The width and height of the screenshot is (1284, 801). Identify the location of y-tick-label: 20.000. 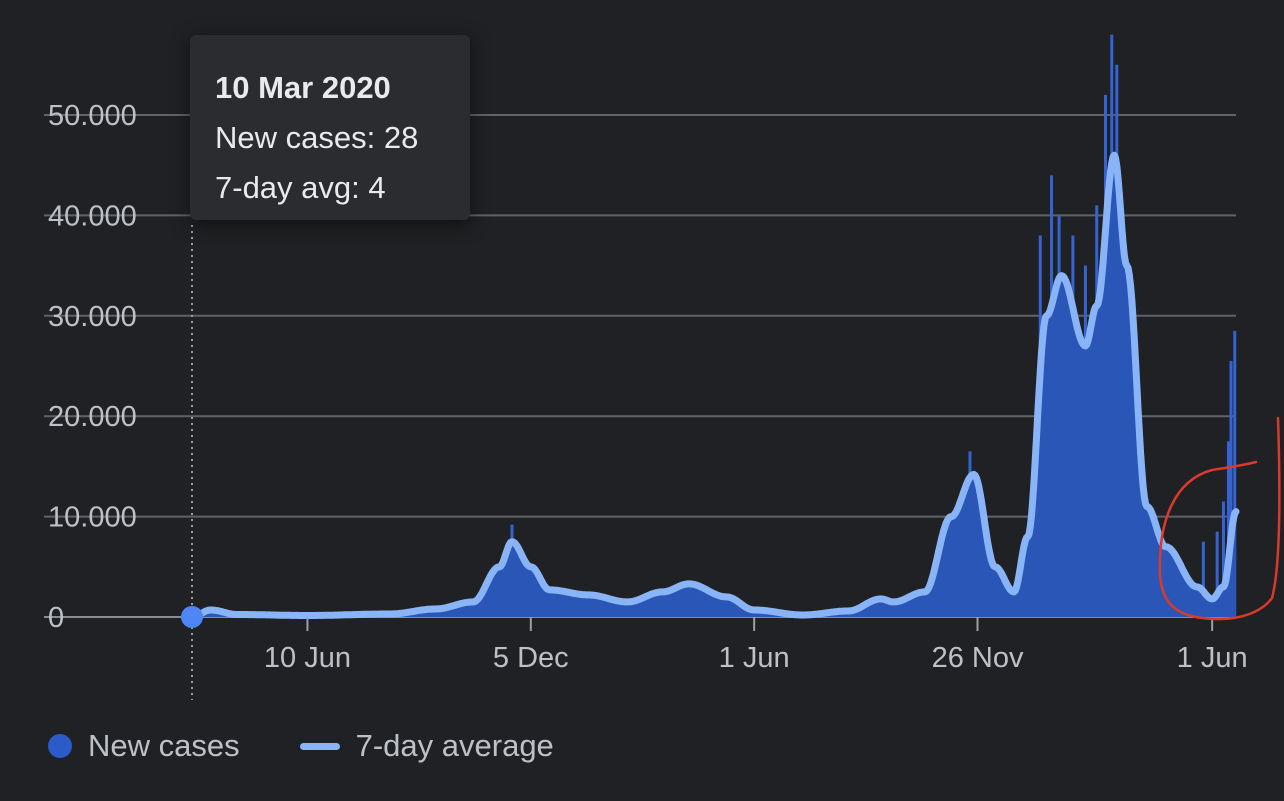
(92, 417).